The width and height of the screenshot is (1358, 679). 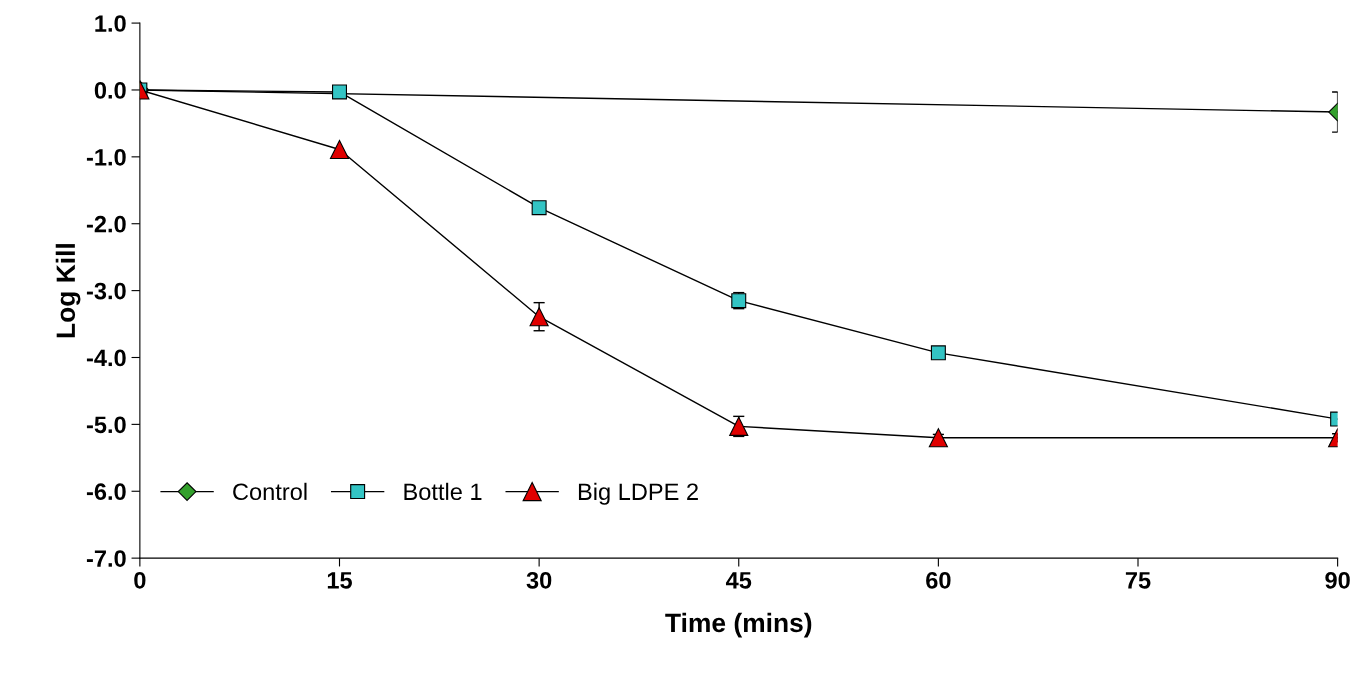 What do you see at coordinates (140, 580) in the screenshot?
I see `x-tick-label: 0` at bounding box center [140, 580].